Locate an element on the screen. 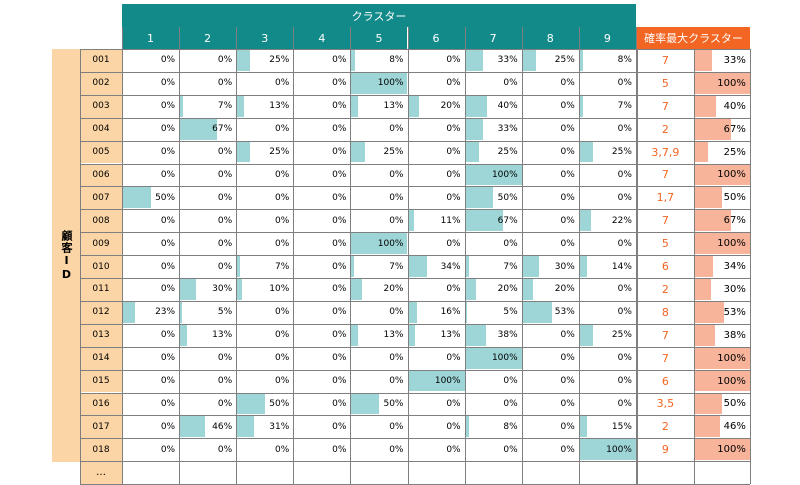  customer-id-cell: 014 is located at coordinates (101, 358).